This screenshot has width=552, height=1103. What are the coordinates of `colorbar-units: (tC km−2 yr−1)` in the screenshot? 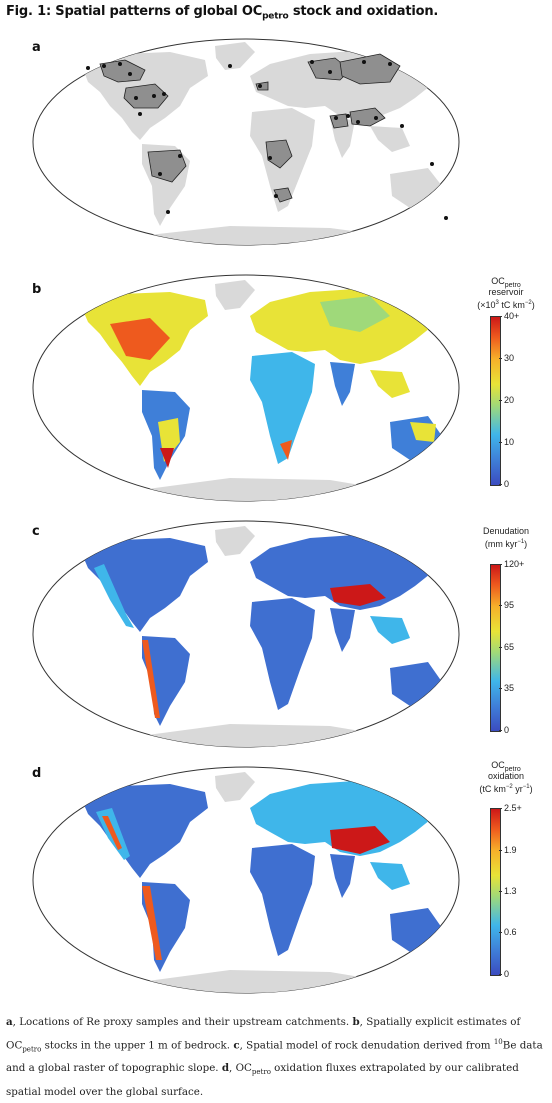 It's located at (506, 789).